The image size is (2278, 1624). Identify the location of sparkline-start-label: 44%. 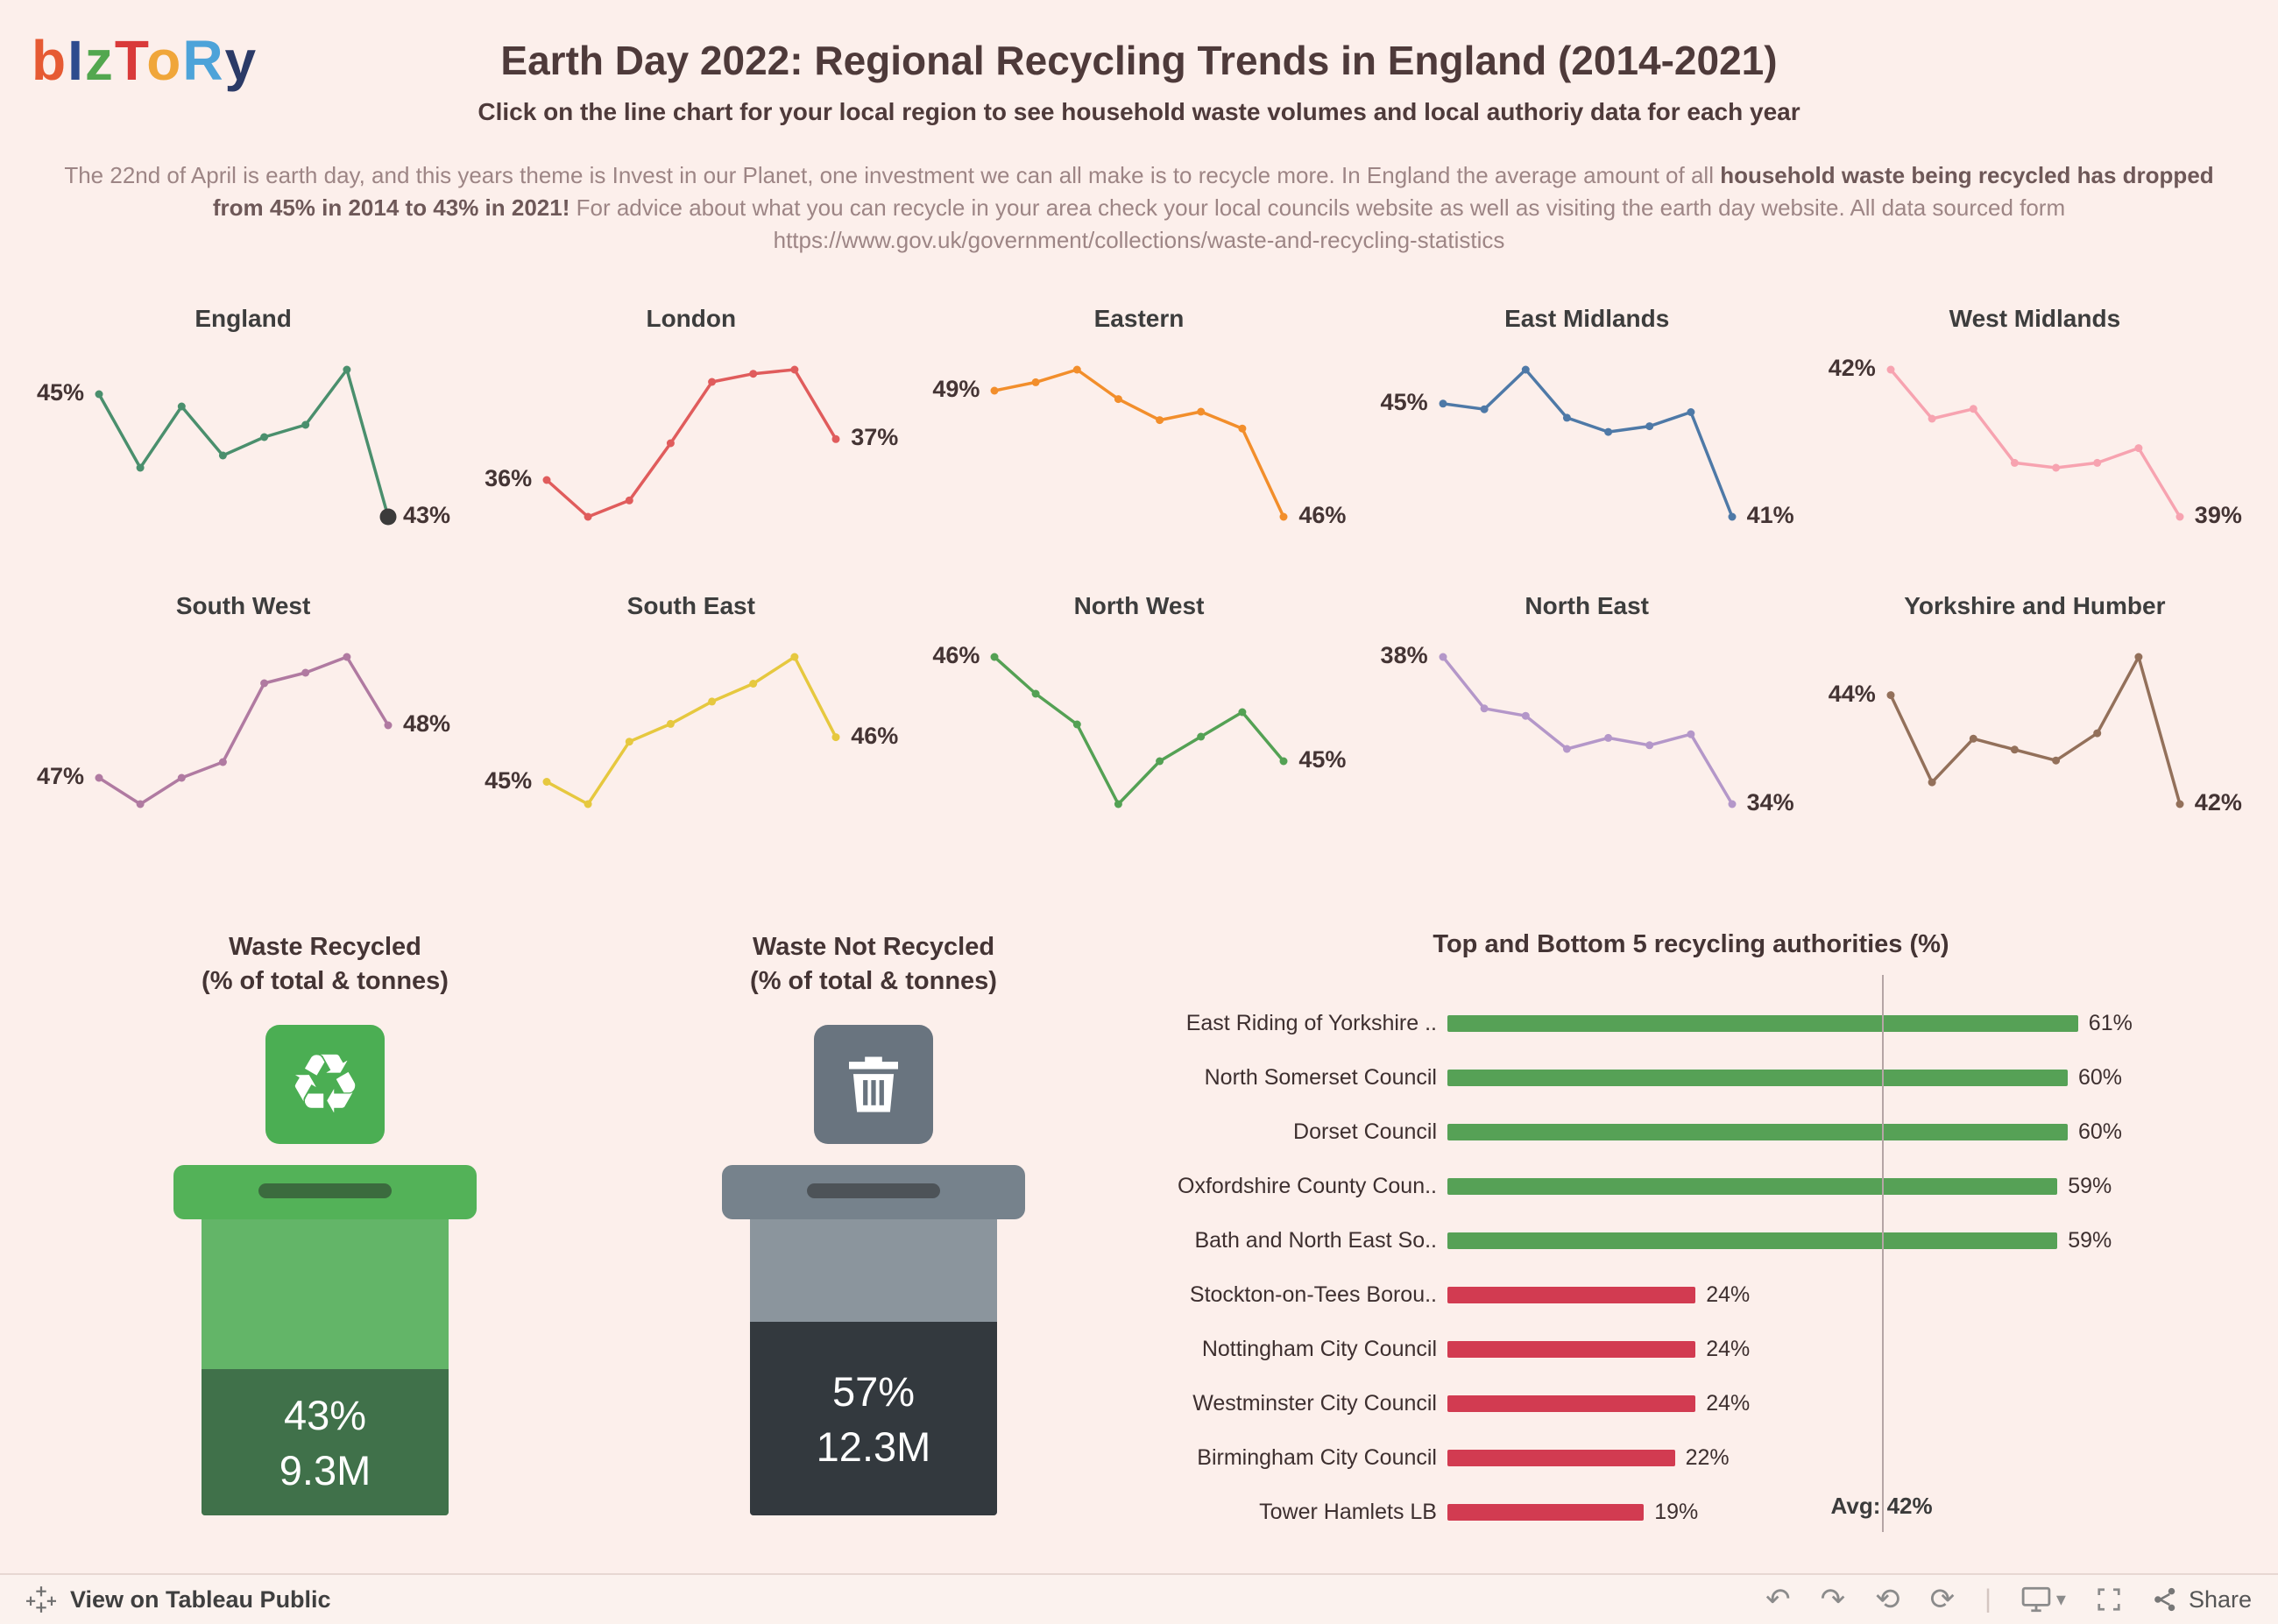
(1852, 693).